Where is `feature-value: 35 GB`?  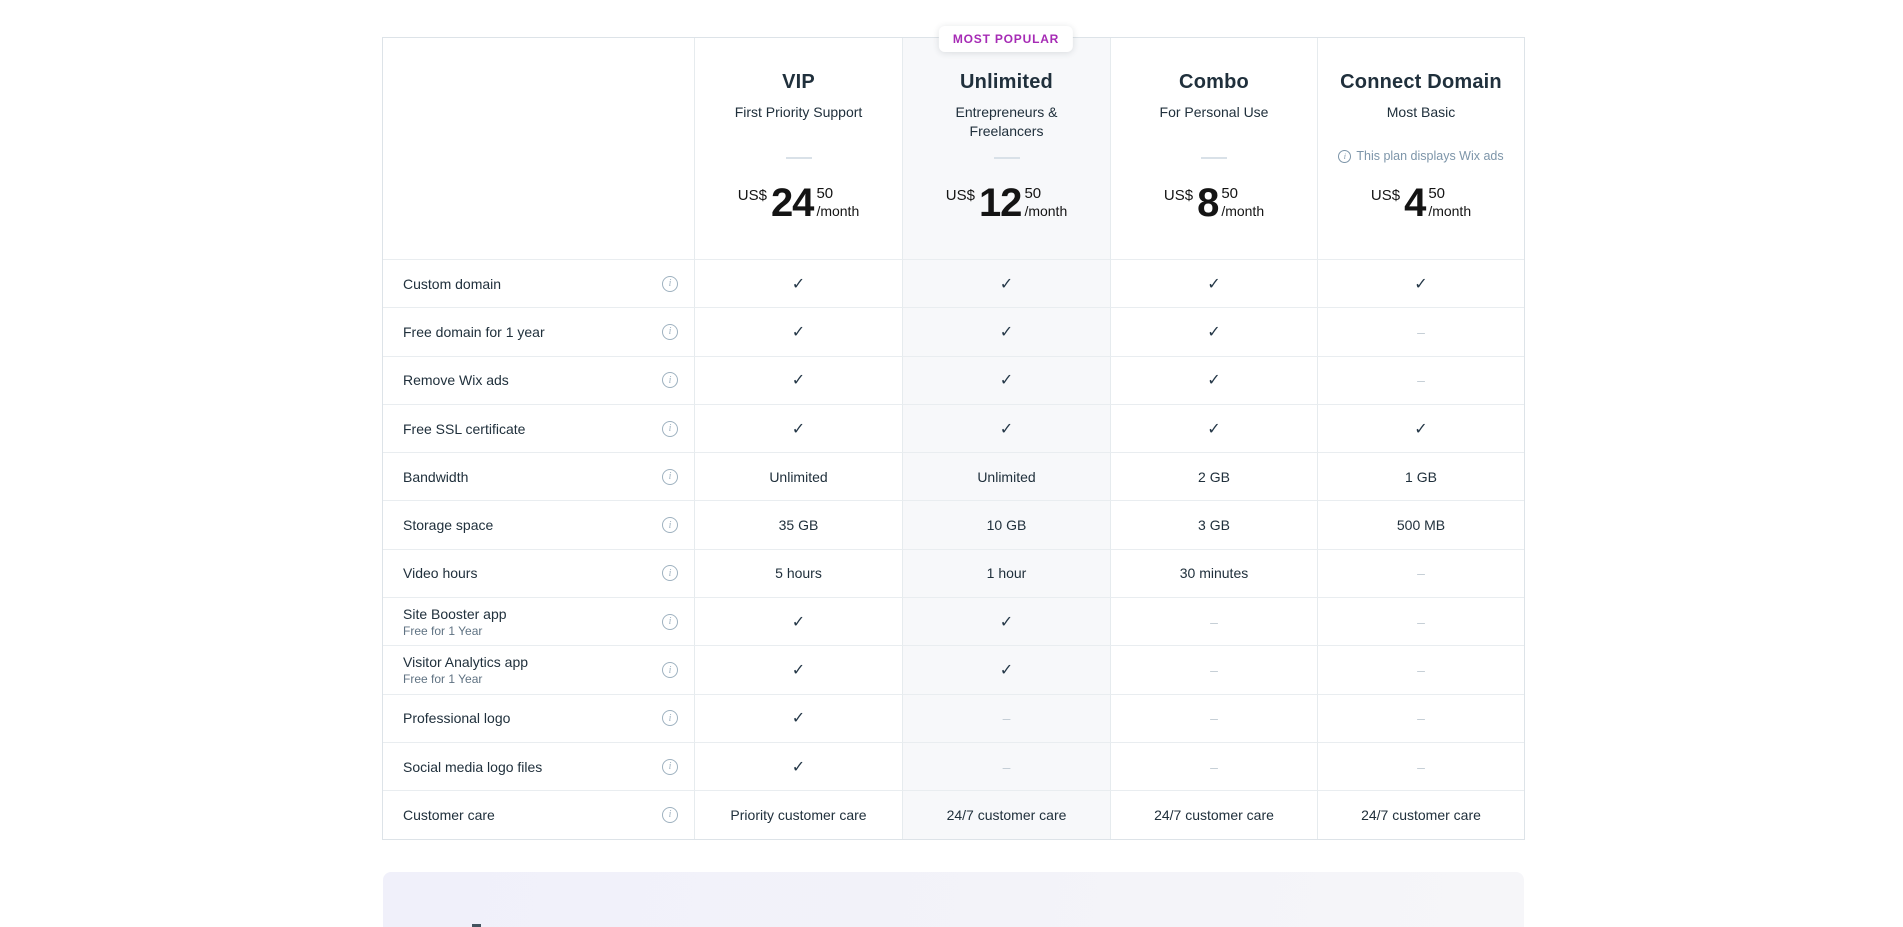
feature-value: 35 GB is located at coordinates (798, 525).